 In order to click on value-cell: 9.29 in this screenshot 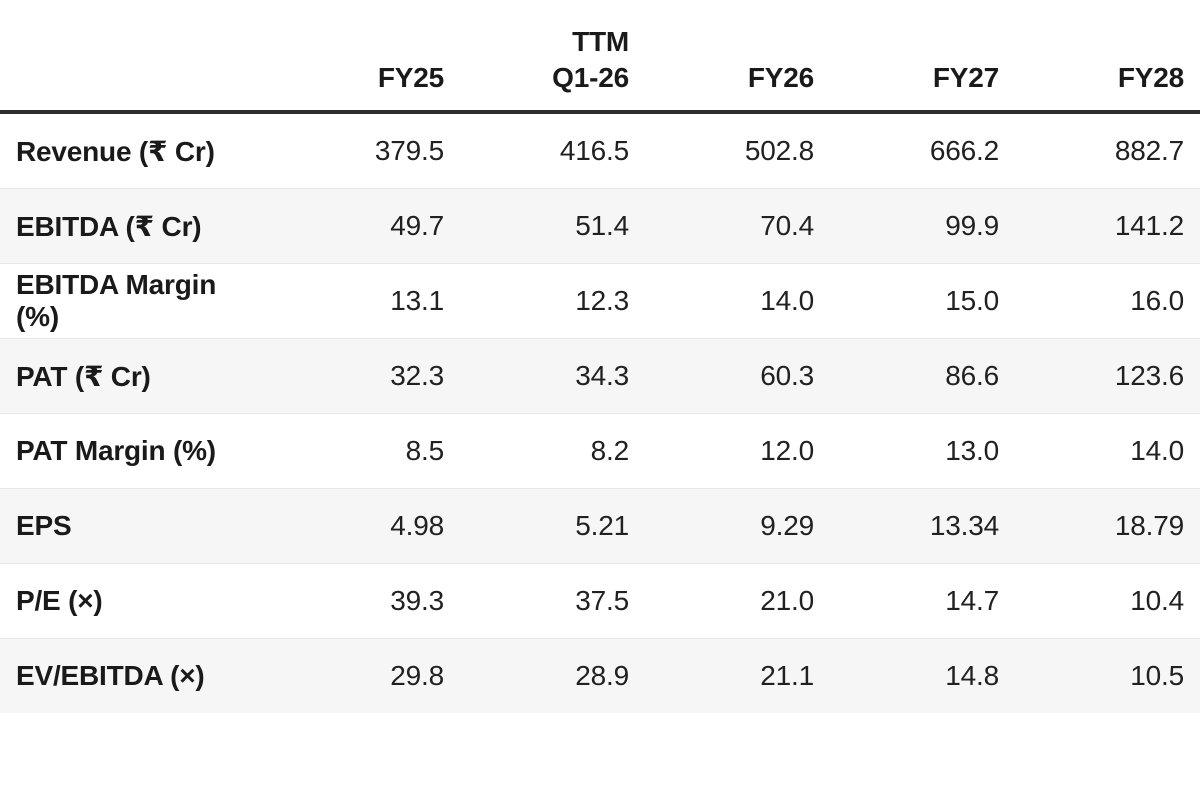, I will do `click(737, 526)`.